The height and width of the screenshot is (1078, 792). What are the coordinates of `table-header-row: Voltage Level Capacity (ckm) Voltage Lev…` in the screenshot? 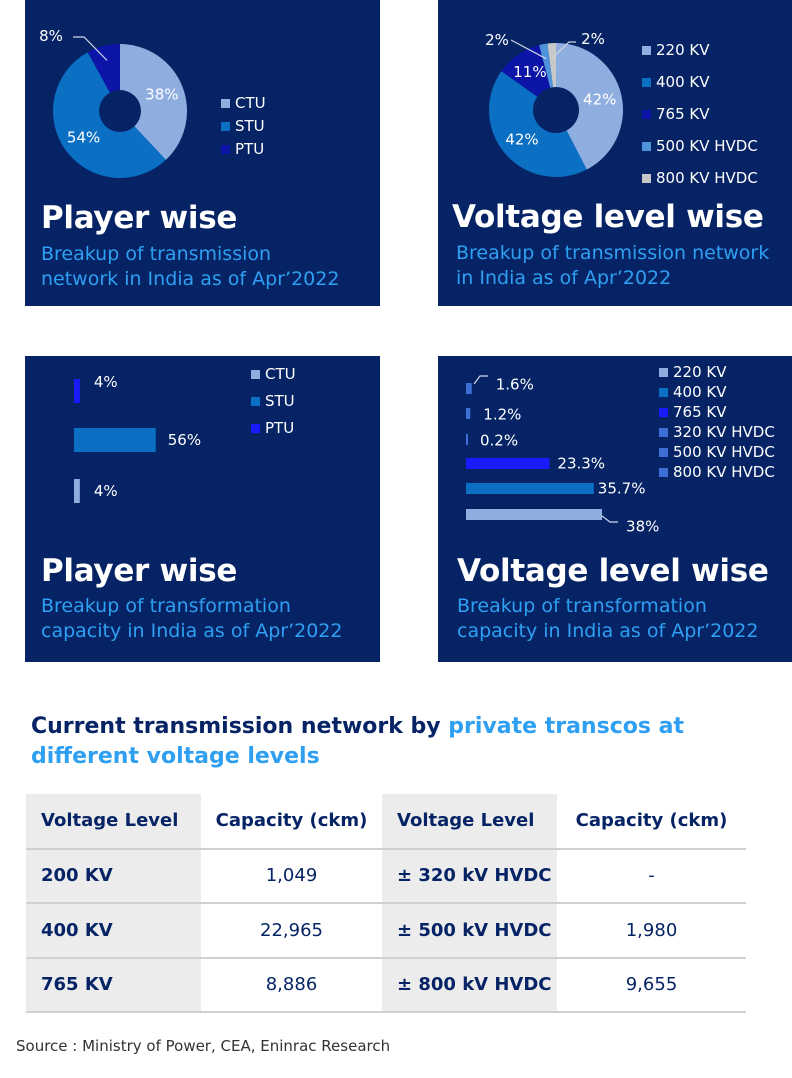 It's located at (386, 822).